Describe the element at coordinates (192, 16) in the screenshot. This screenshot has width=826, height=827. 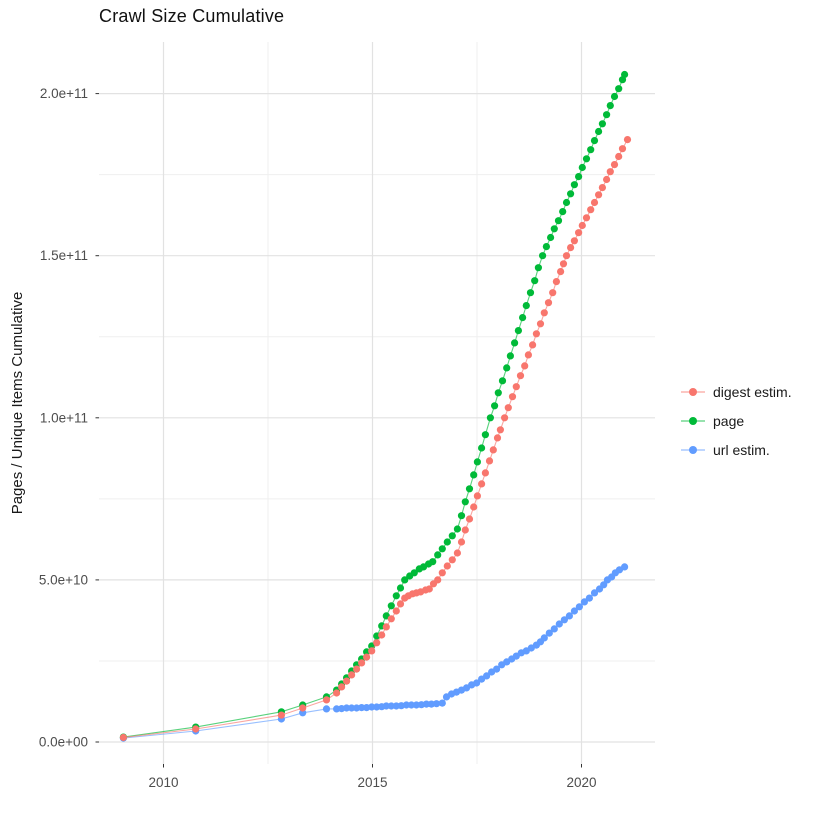
I see `chart-title: Crawl Size Cumulative` at that location.